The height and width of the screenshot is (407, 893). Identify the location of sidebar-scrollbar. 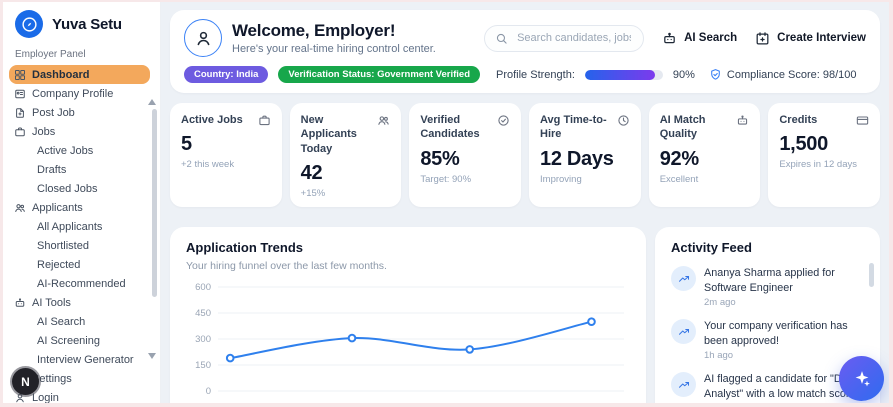
(154, 203).